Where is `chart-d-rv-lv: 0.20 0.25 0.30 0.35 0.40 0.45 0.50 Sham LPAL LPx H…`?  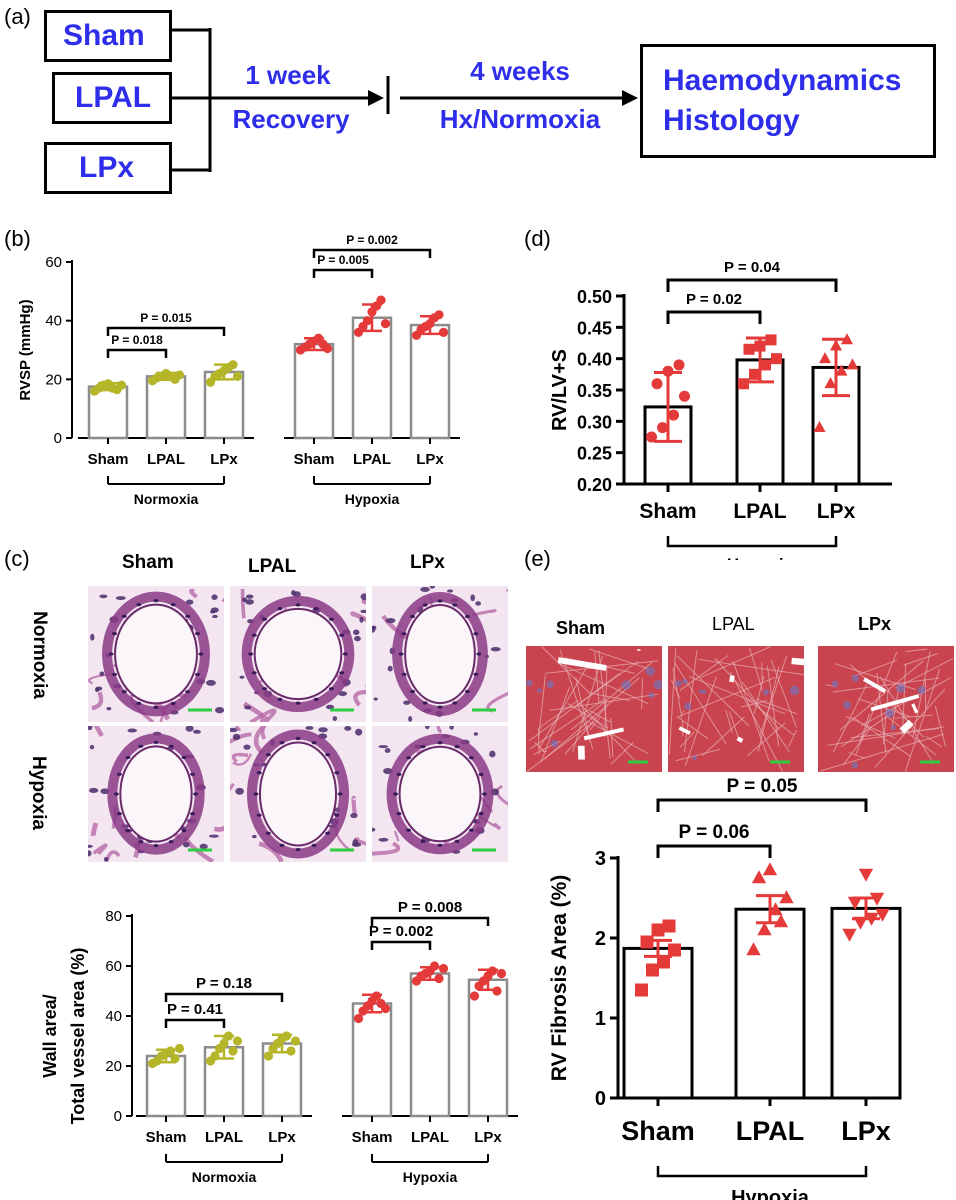 chart-d-rv-lv: 0.20 0.25 0.30 0.35 0.40 0.45 0.50 Sham LPAL LPx H… is located at coordinates (720, 409).